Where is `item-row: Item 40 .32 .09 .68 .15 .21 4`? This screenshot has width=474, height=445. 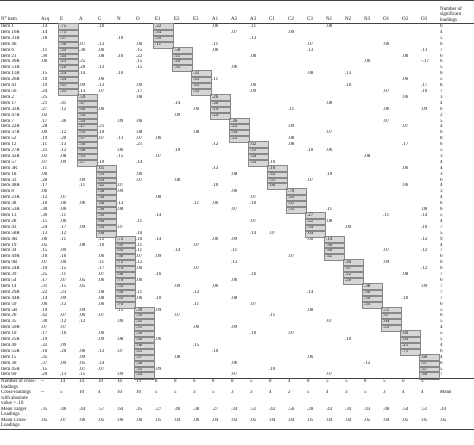 item-row: Item 40 .32 .09 .68 .15 .21 4 is located at coordinates (237, 345).